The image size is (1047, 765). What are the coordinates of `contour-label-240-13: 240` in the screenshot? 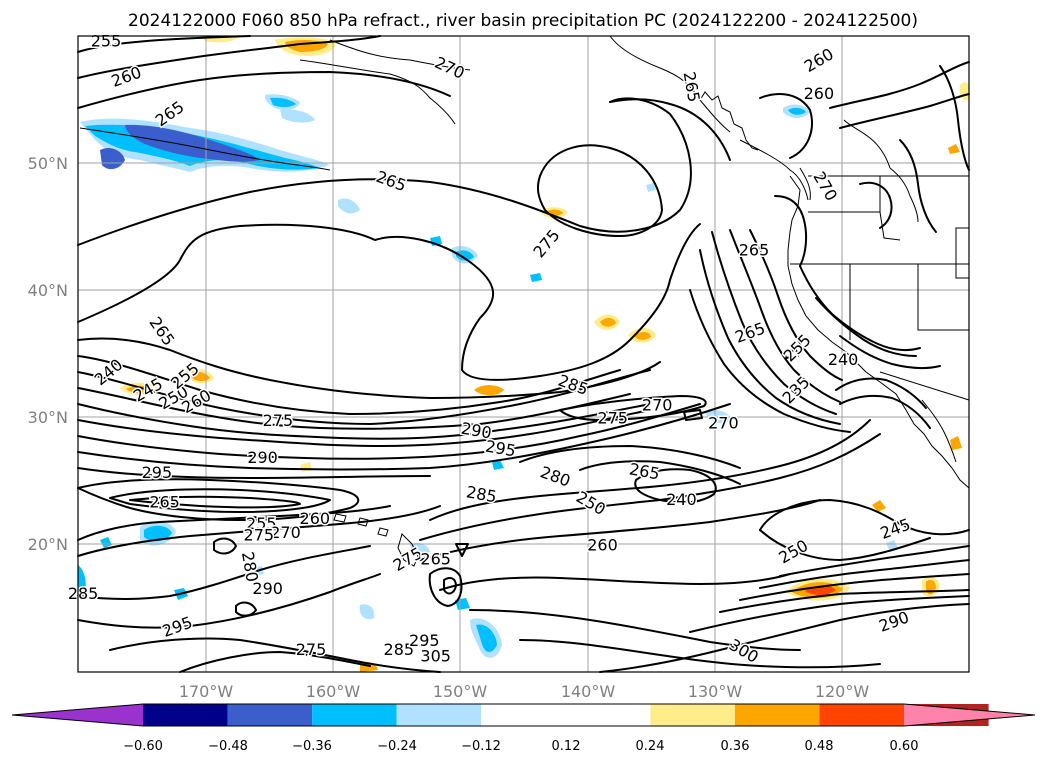 It's located at (843, 359).